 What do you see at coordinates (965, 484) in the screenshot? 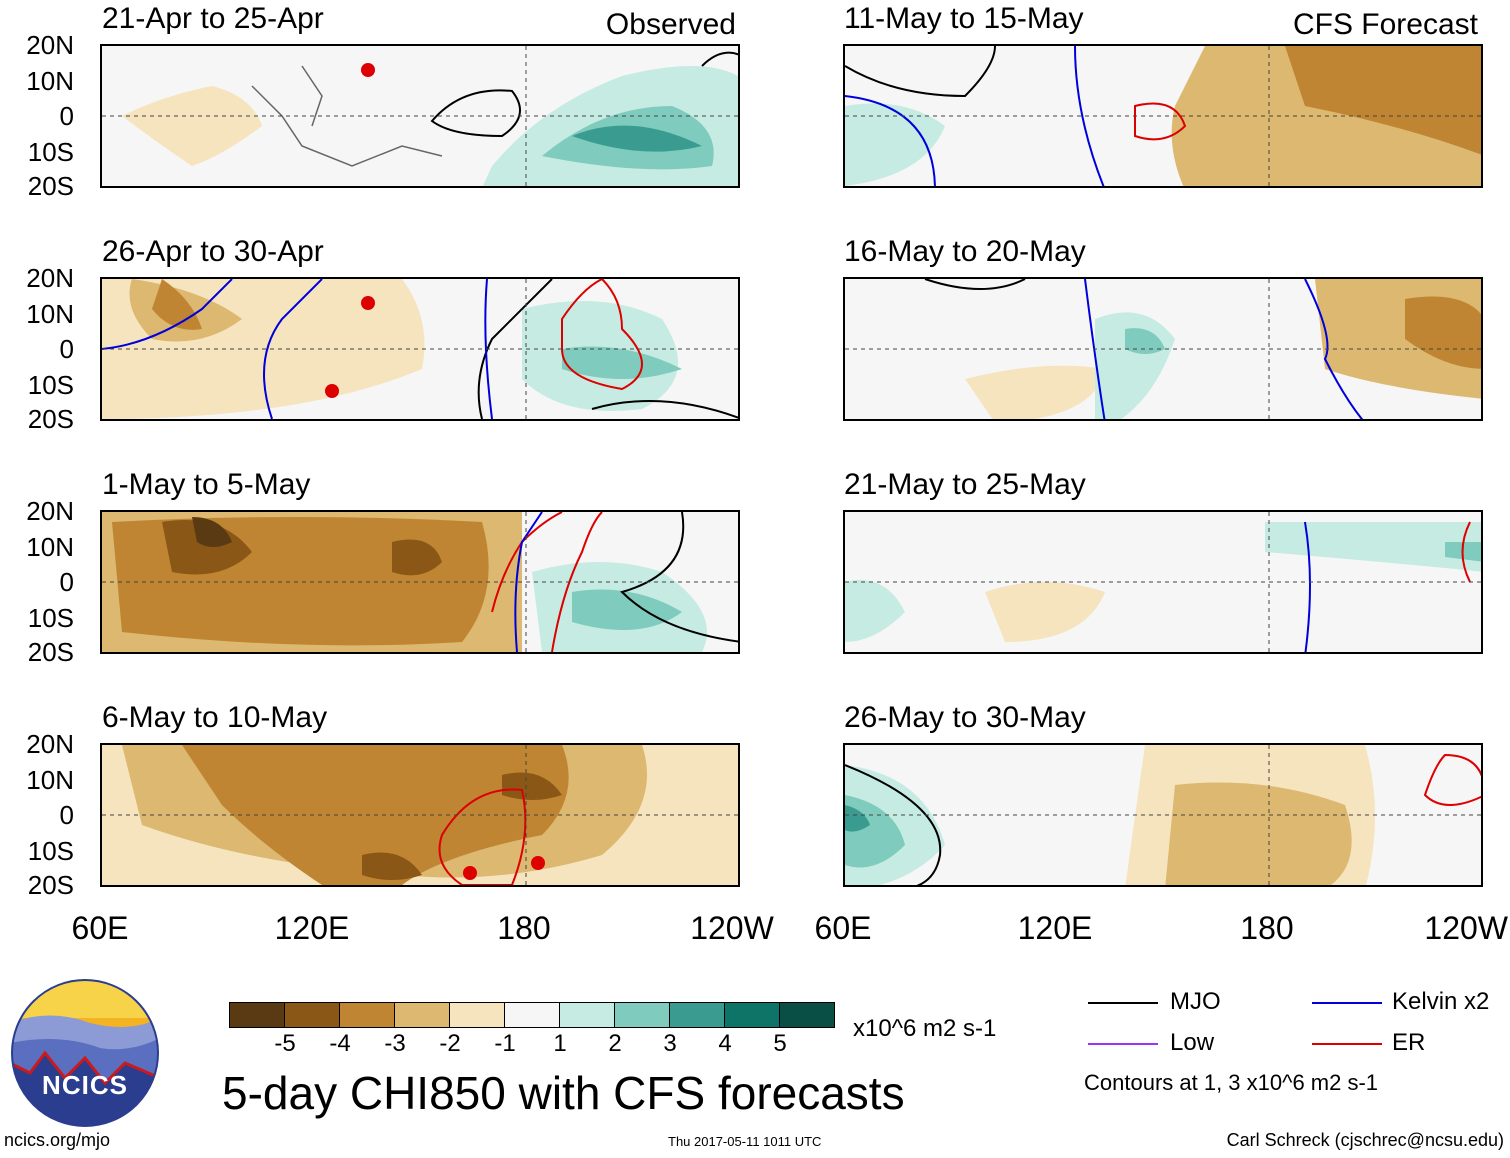
I see `panel-title-right-3: 21-May to 25-May` at bounding box center [965, 484].